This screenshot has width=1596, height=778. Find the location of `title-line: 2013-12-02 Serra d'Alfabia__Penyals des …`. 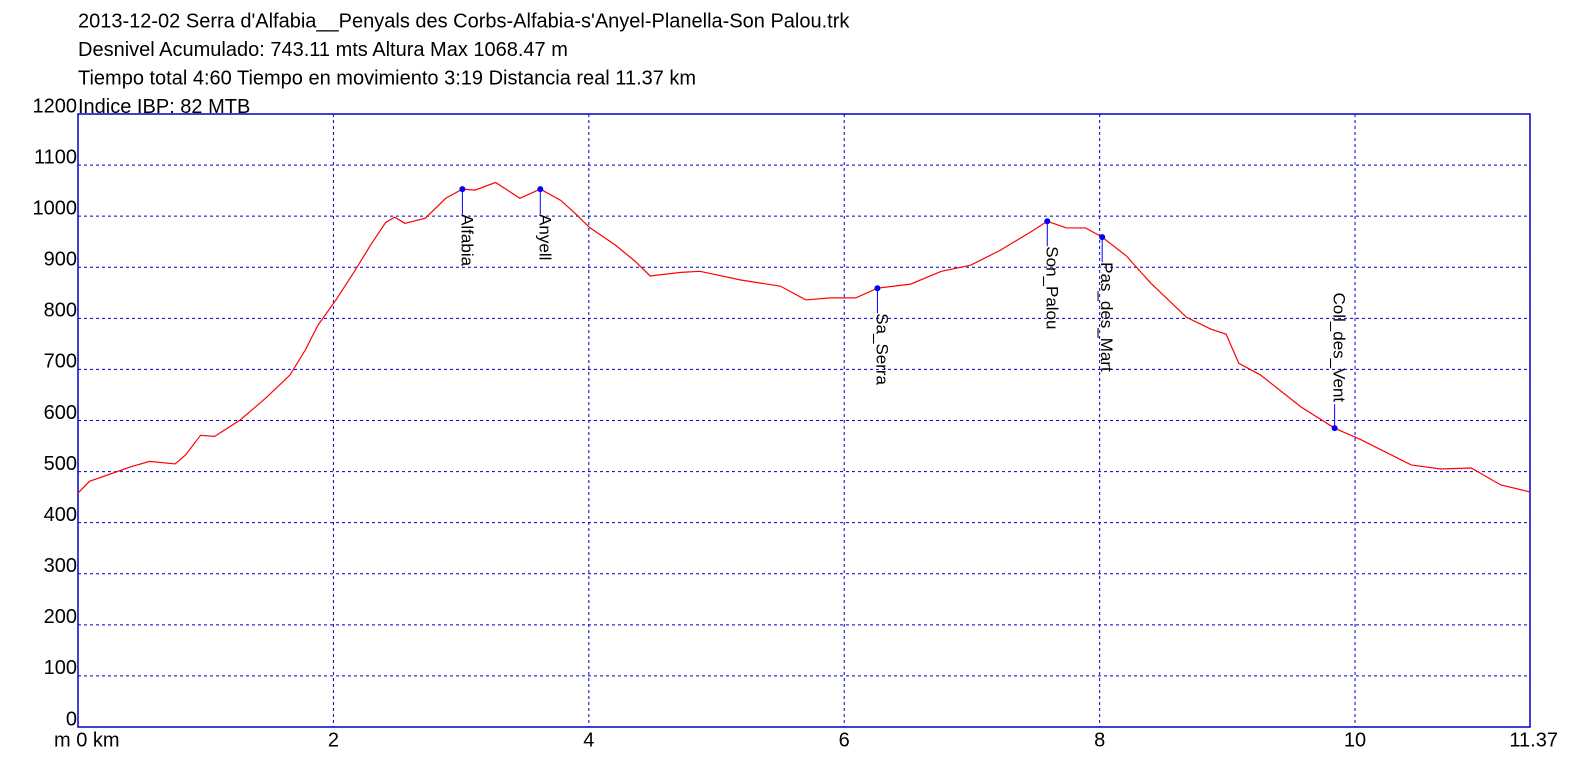

title-line: 2013-12-02 Serra d'Alfabia__Penyals des … is located at coordinates (464, 21).